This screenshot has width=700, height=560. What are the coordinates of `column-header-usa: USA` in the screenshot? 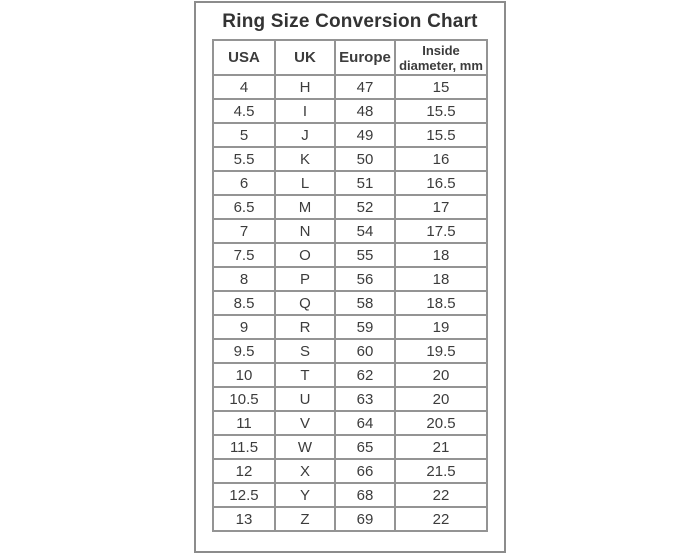 It's located at (244, 57).